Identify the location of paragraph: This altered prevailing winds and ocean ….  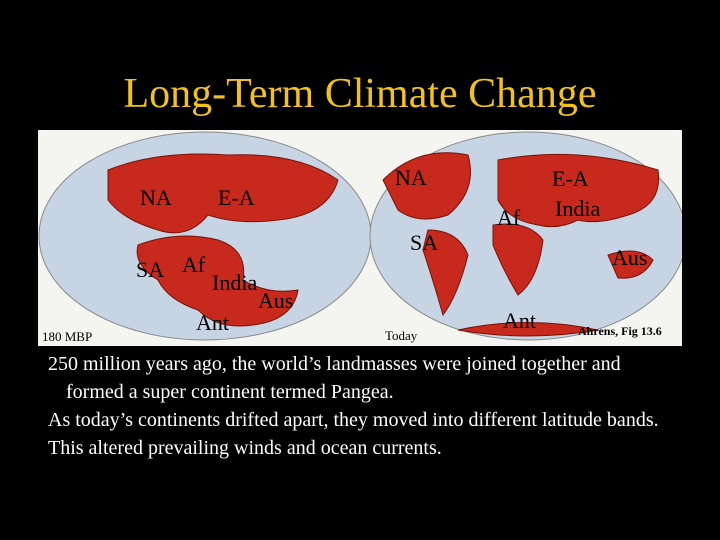
(245, 448).